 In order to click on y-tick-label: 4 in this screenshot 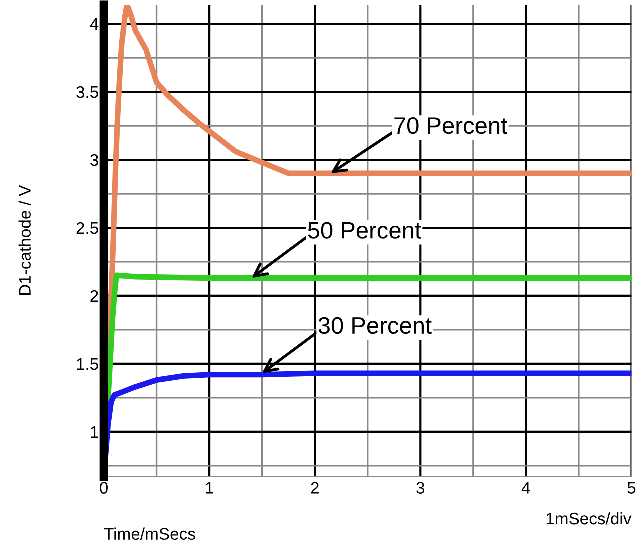, I will do `click(94, 24)`.